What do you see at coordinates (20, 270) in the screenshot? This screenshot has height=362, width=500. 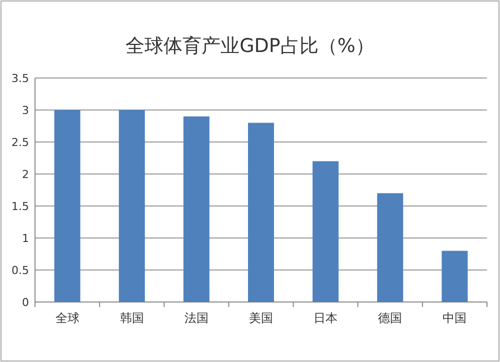 I see `y-tick-label: 0.5` at bounding box center [20, 270].